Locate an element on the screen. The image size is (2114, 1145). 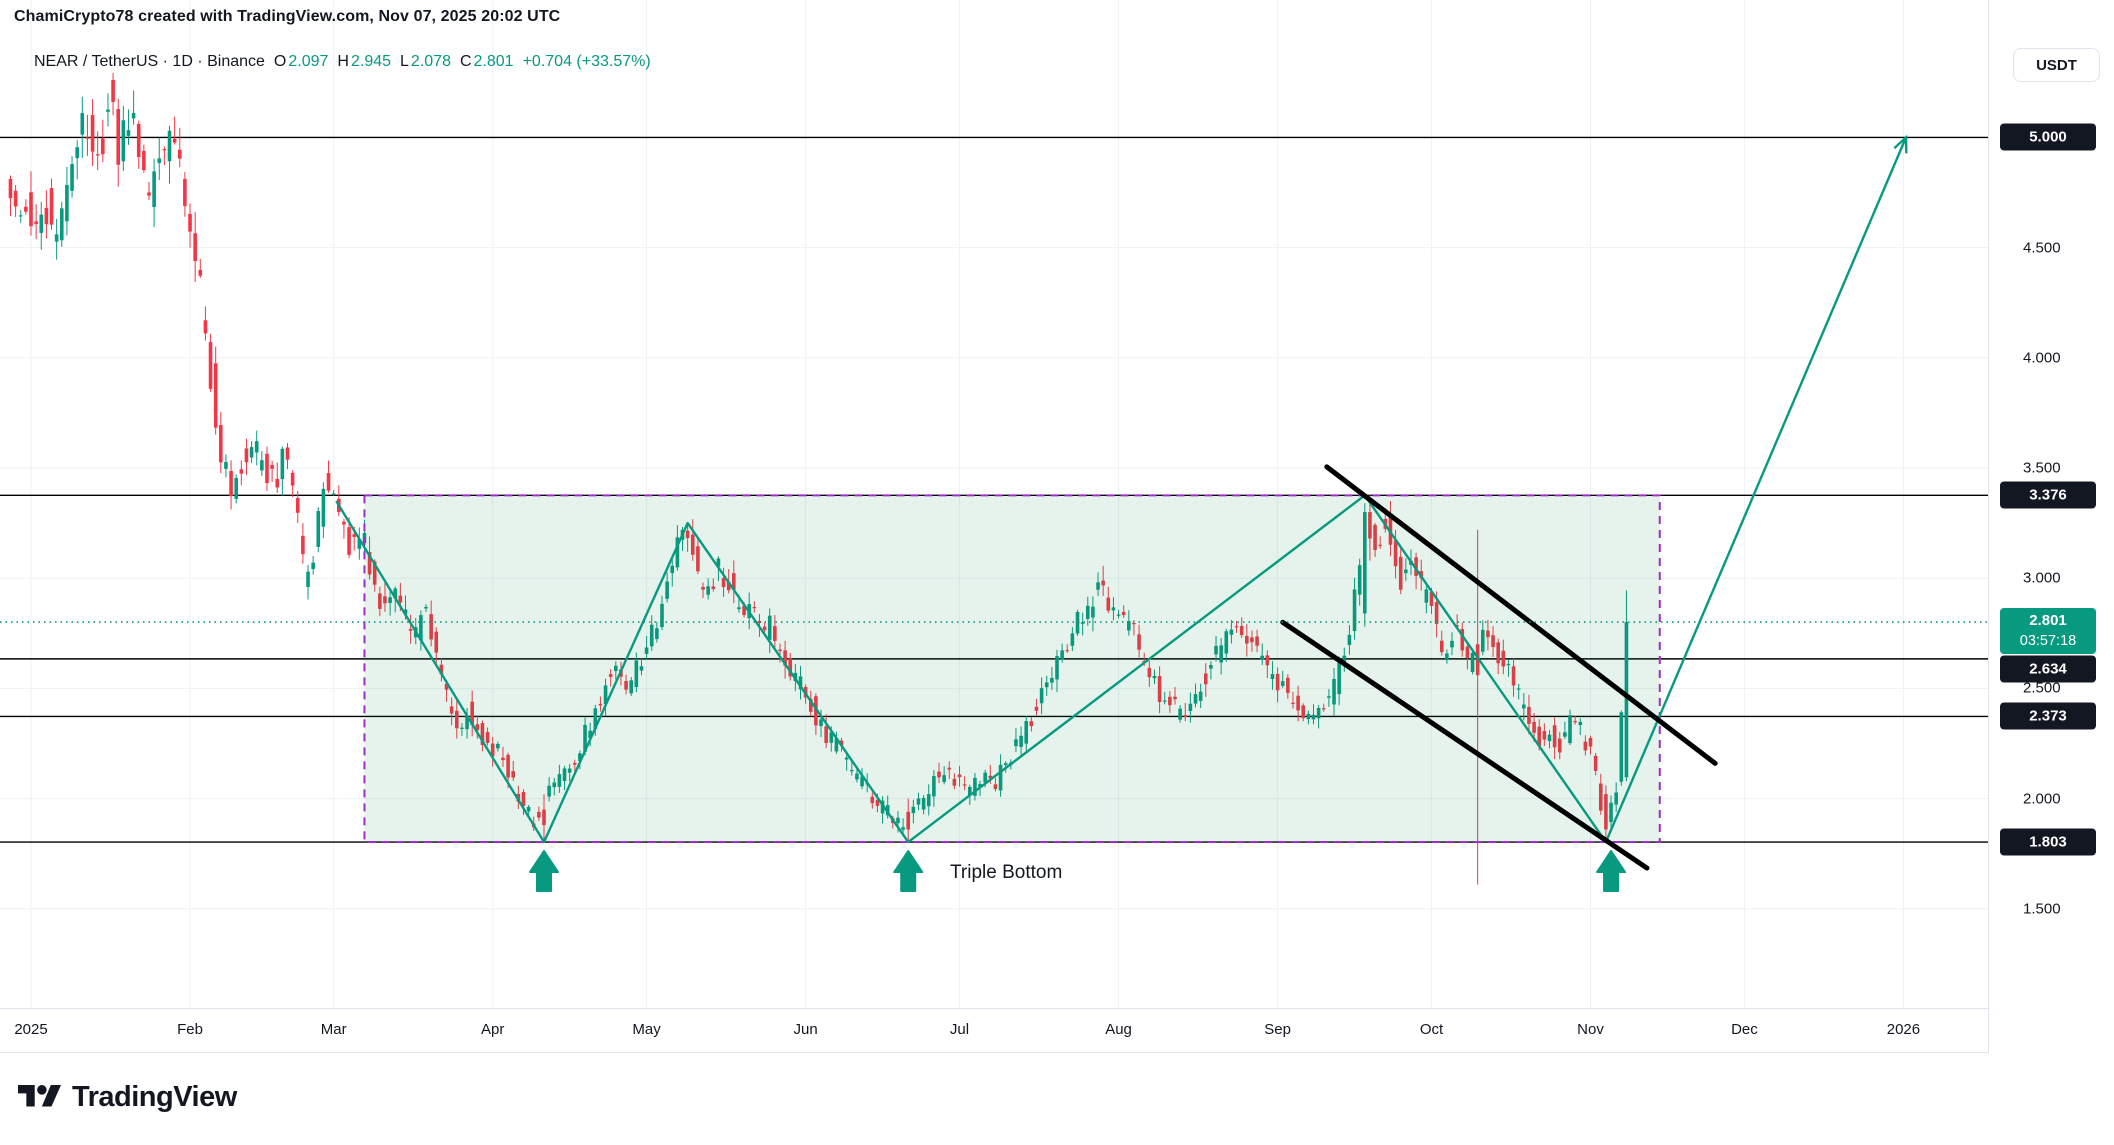
time-label-Apr: Apr is located at coordinates (493, 1029).